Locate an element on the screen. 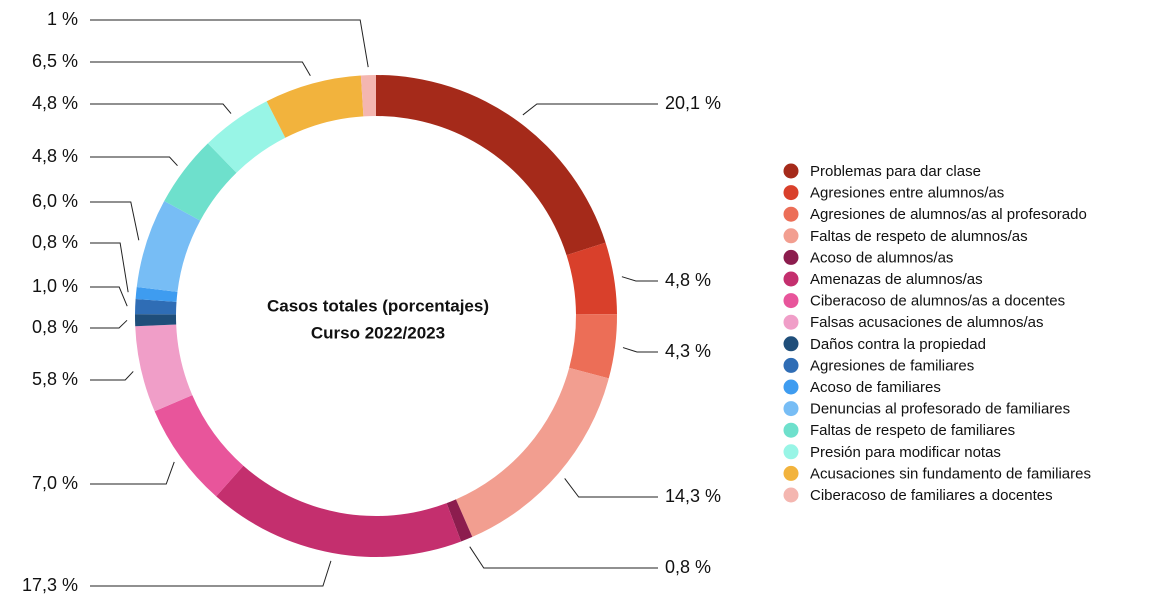 Image resolution: width=1166 pixels, height=600 pixels. chart-subtitle: Curso 2022/2023 is located at coordinates (378, 332).